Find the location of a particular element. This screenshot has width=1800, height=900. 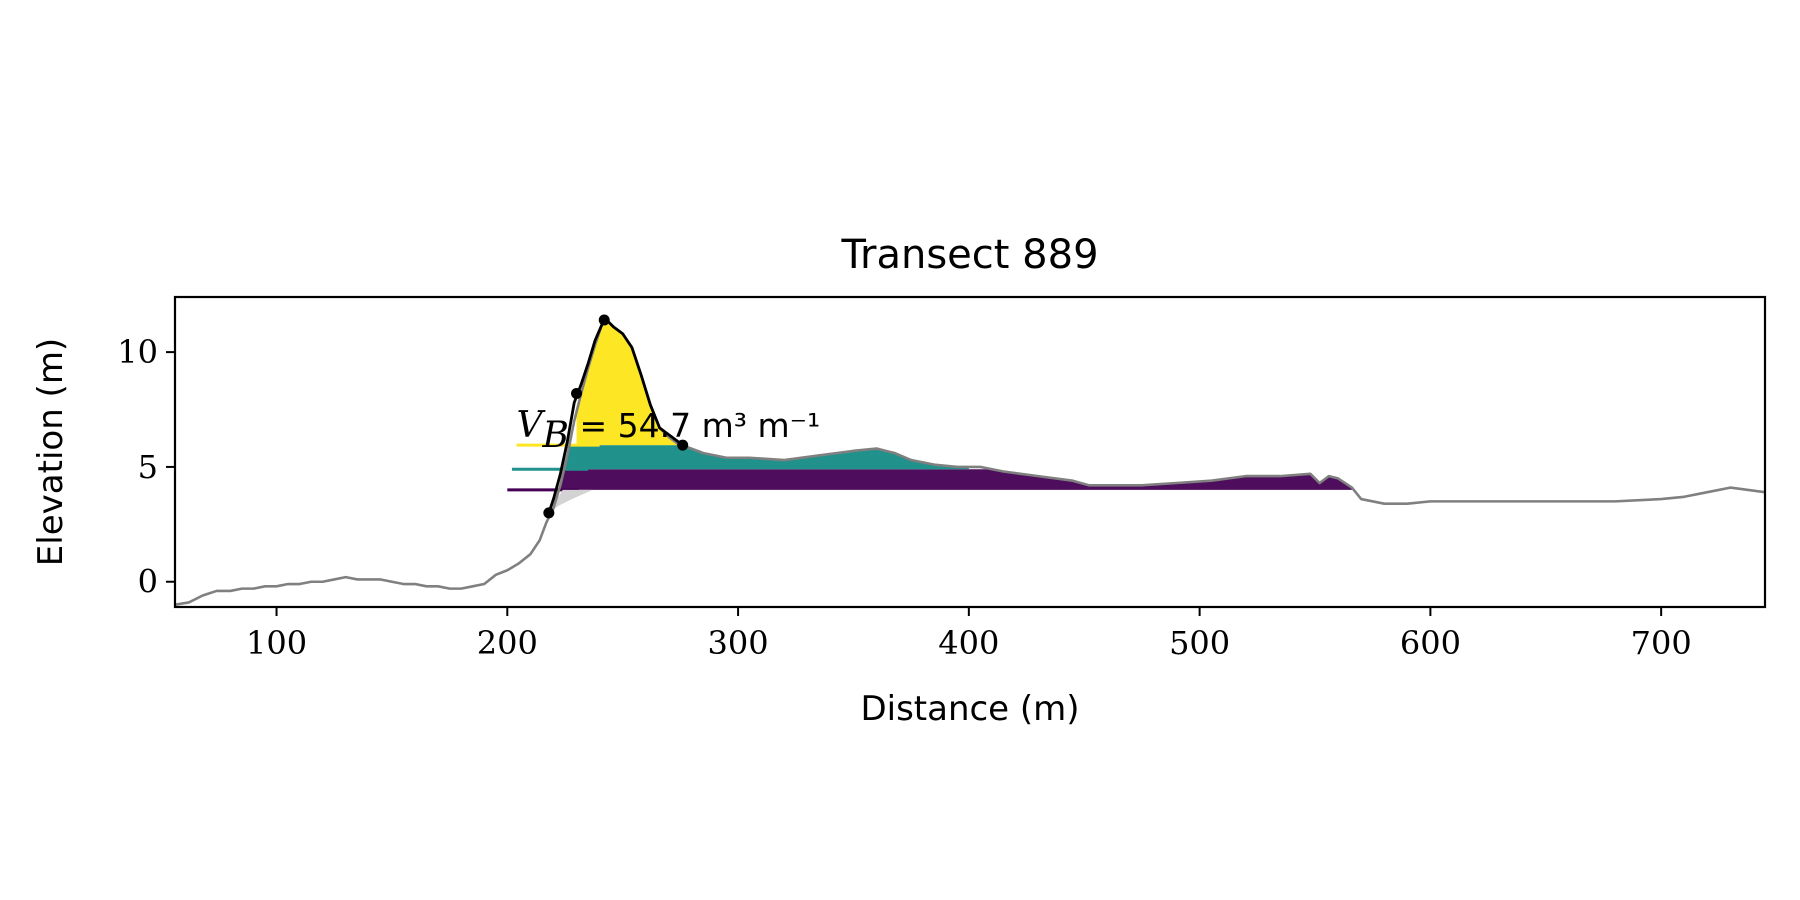

y-axis: 0 5 10 is located at coordinates (146, 467).